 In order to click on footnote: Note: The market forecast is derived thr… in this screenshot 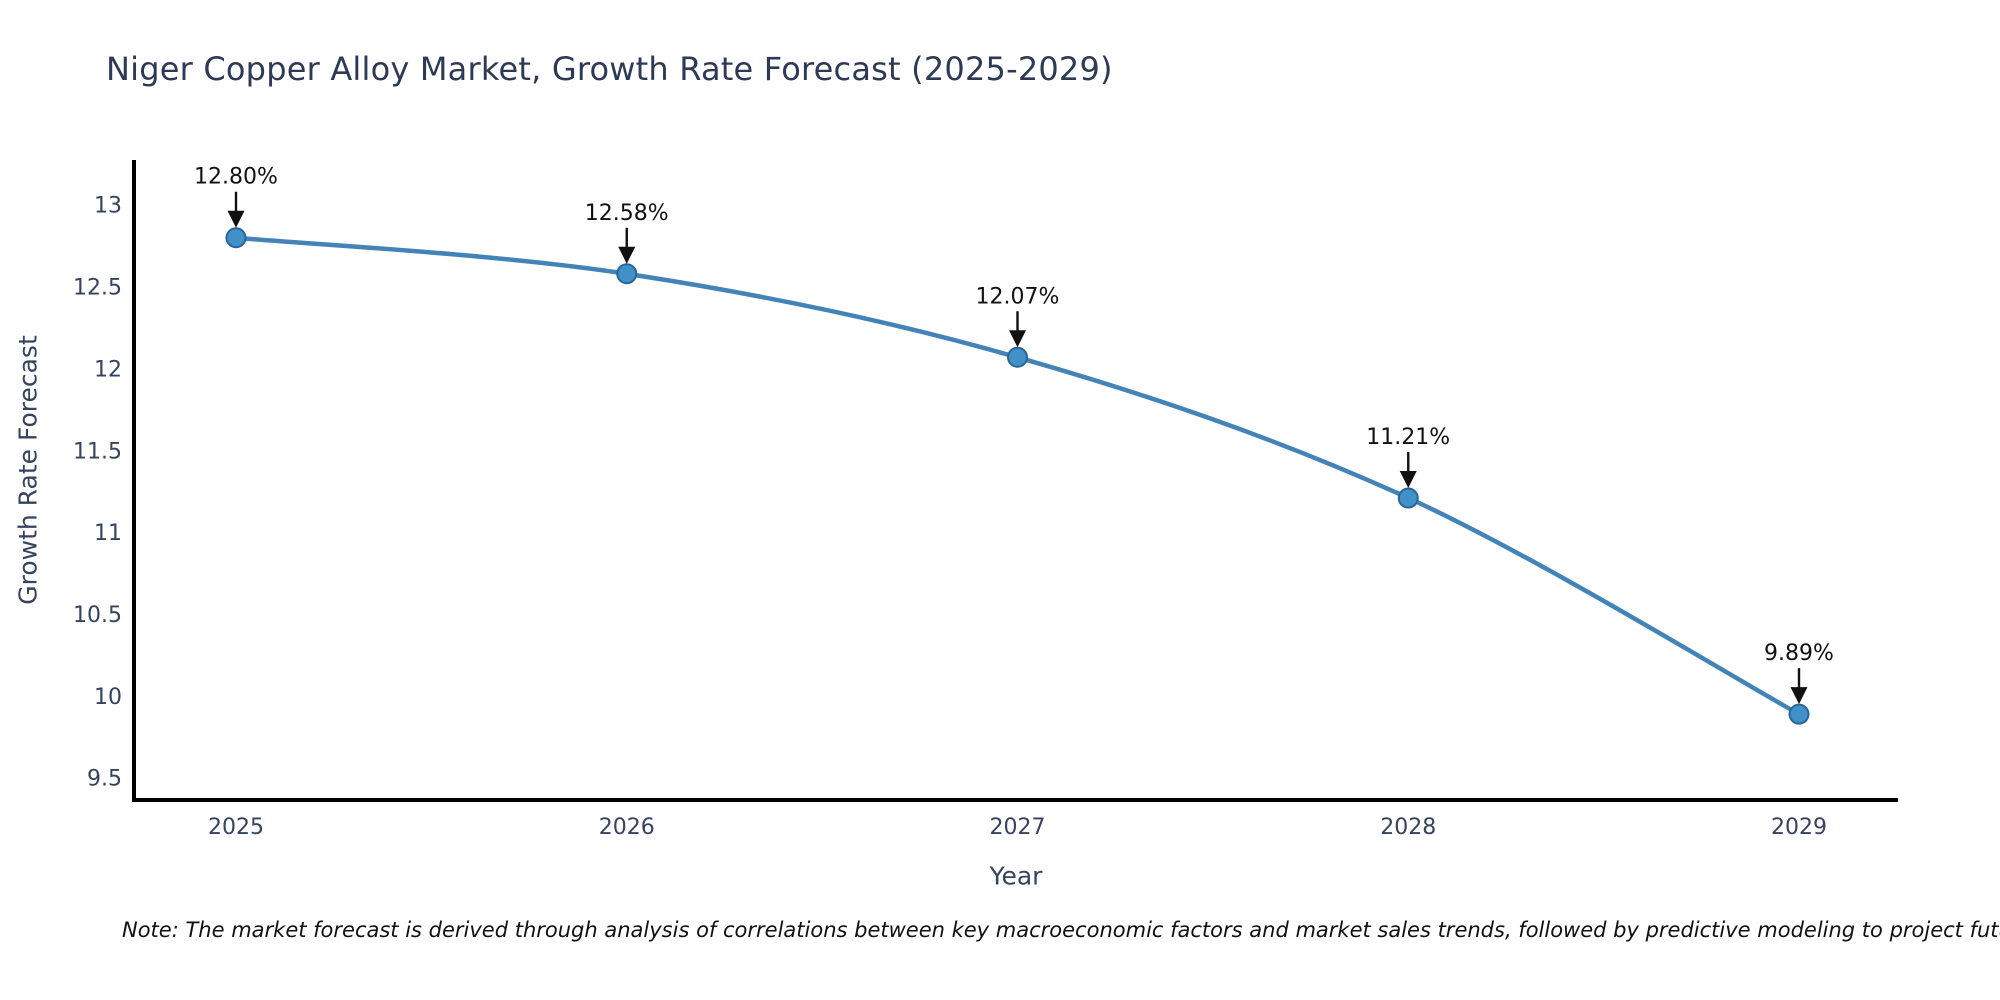, I will do `click(1061, 930)`.